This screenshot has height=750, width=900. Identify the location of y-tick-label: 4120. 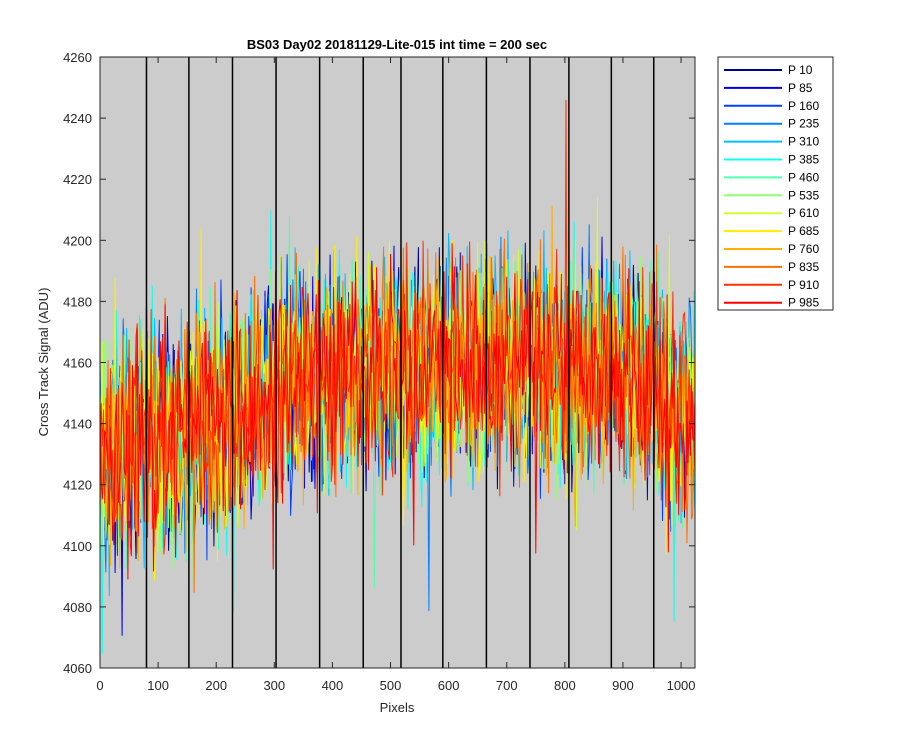
(77, 485).